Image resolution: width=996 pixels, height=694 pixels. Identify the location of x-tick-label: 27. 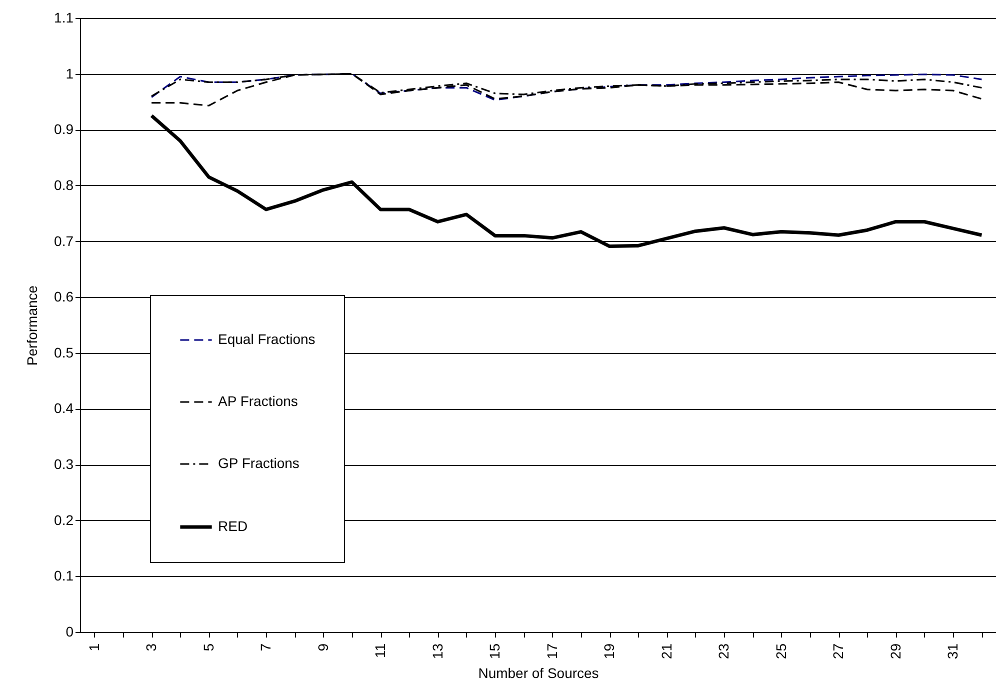
(838, 651).